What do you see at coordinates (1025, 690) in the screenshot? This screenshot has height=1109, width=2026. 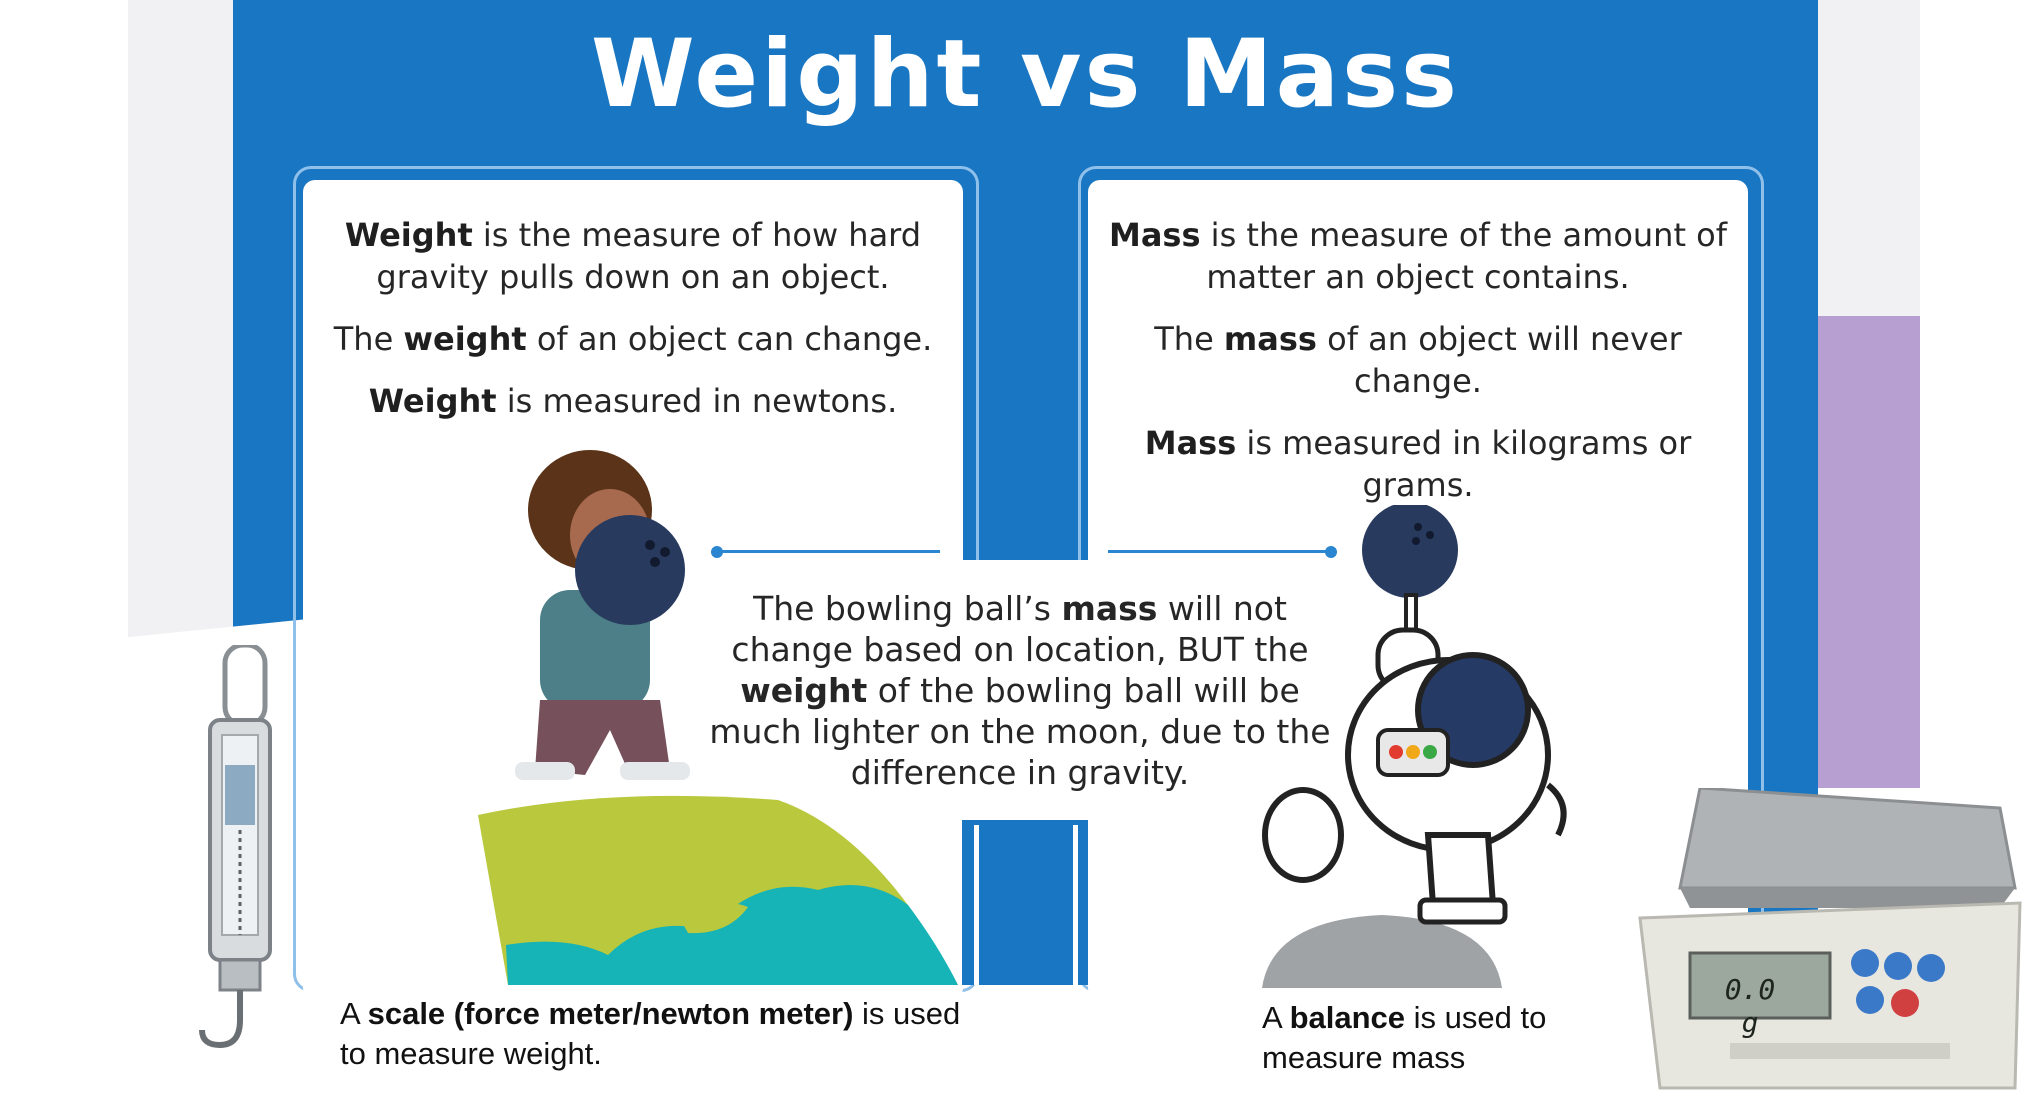 I see `center-bridge` at bounding box center [1025, 690].